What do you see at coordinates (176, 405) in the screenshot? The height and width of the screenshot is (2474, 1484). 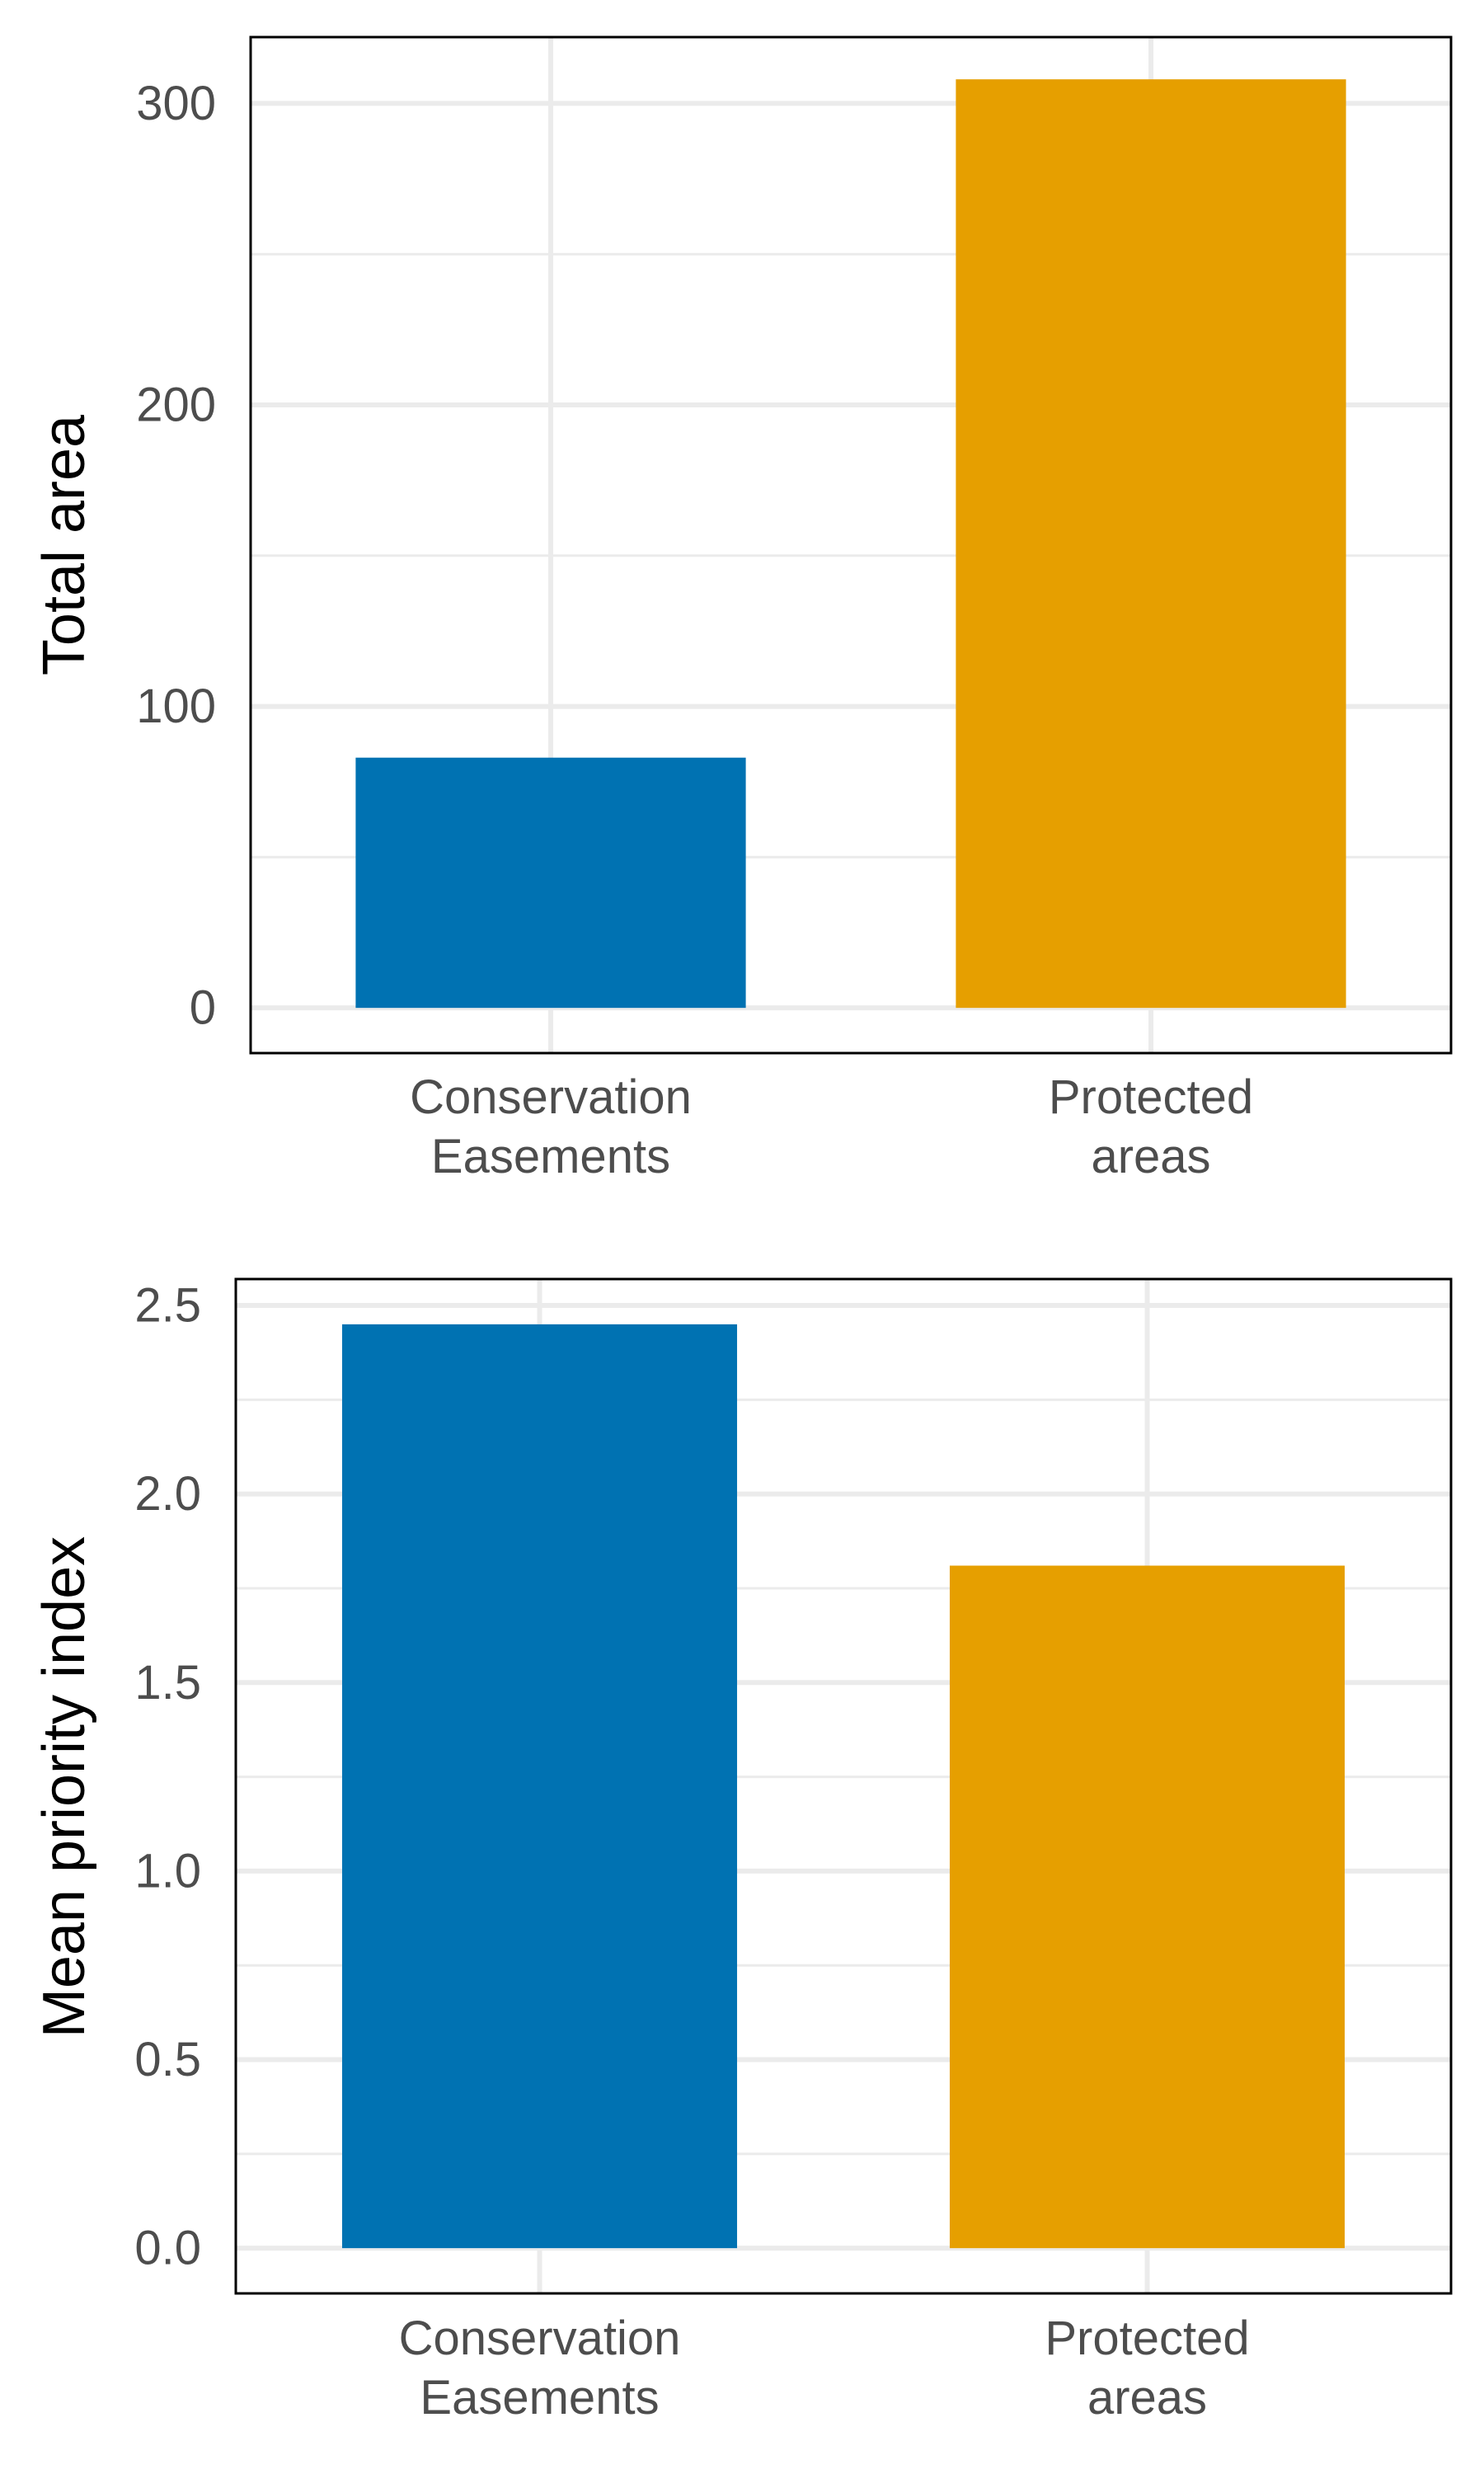 I see `y-tick-label: 200` at bounding box center [176, 405].